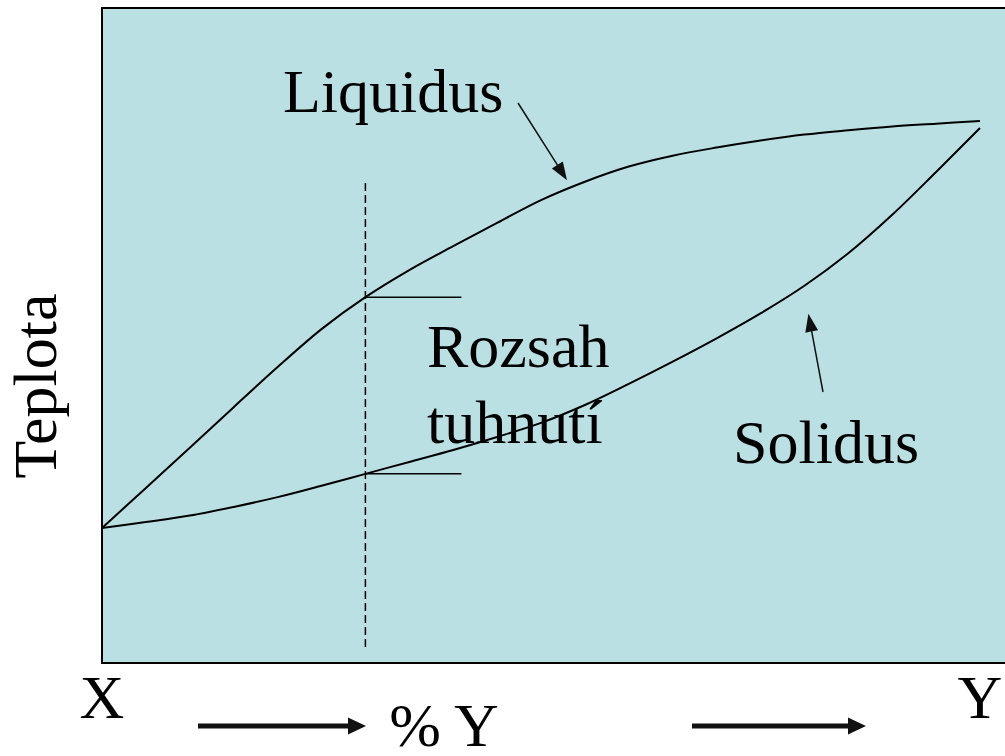 The image size is (1005, 756). What do you see at coordinates (102, 697) in the screenshot?
I see `x-tick-label: X` at bounding box center [102, 697].